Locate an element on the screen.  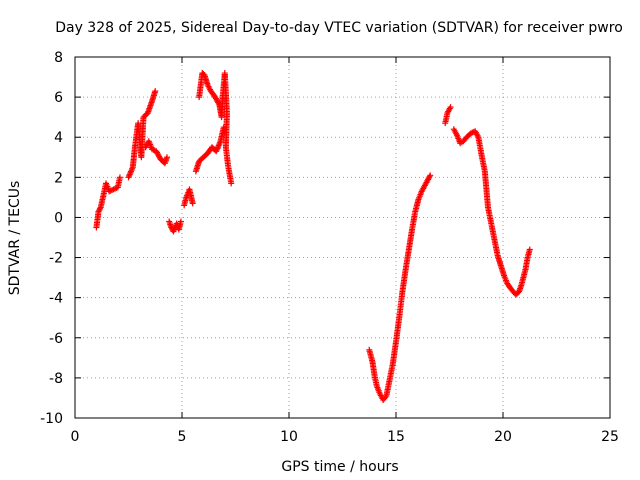
y-tick-label-9: 8 is located at coordinates (58, 58).